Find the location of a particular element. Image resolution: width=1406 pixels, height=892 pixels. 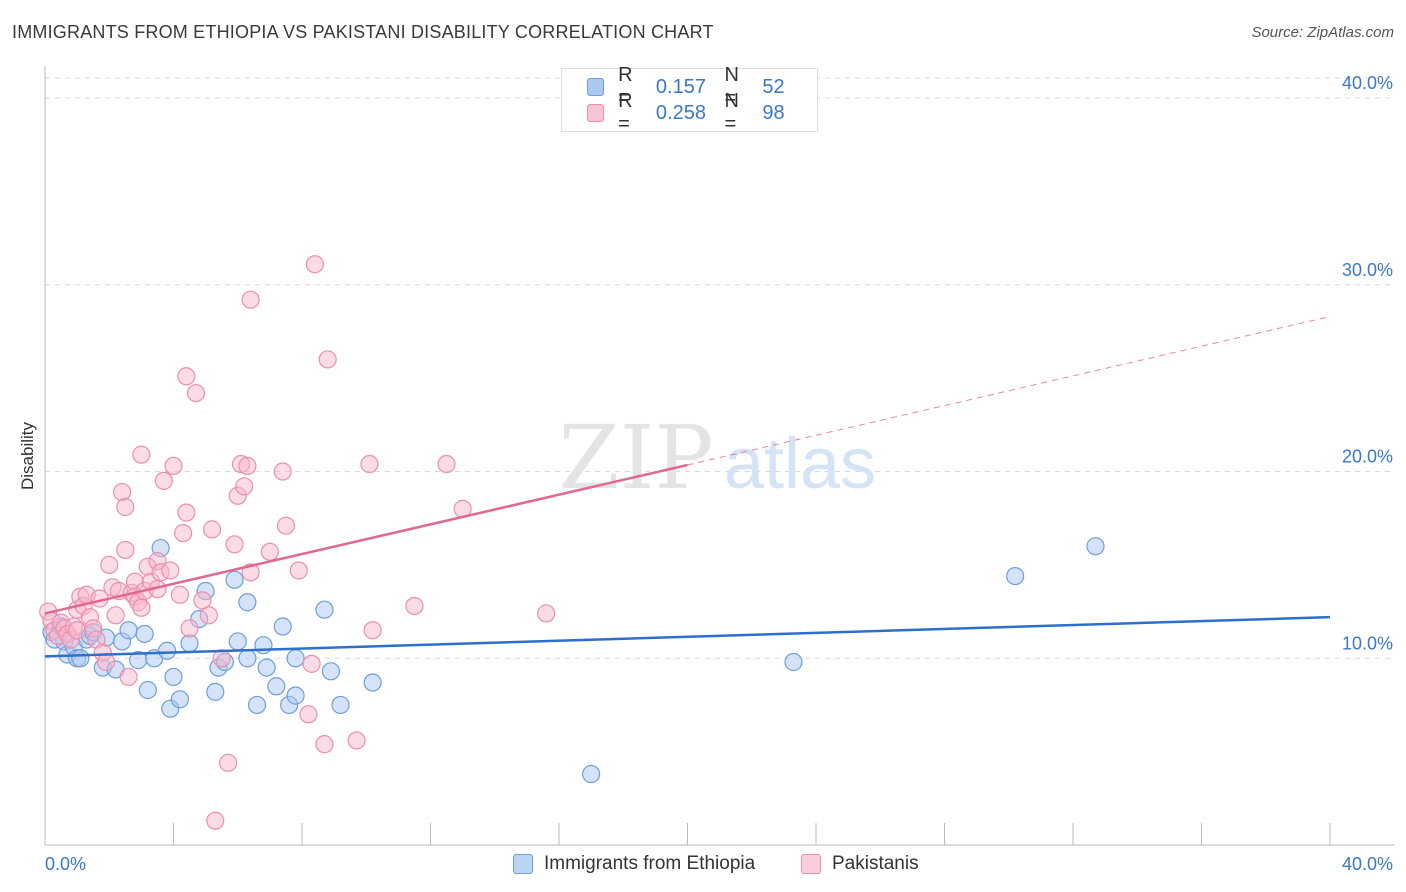

n-value: 52 is located at coordinates (773, 86).